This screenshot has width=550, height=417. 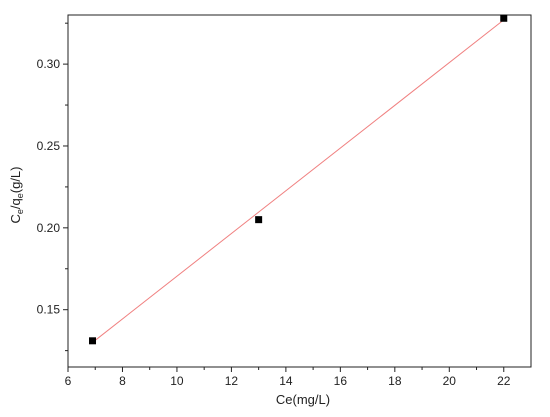 I want to click on y-tick-label: 0.20, so click(x=49, y=228).